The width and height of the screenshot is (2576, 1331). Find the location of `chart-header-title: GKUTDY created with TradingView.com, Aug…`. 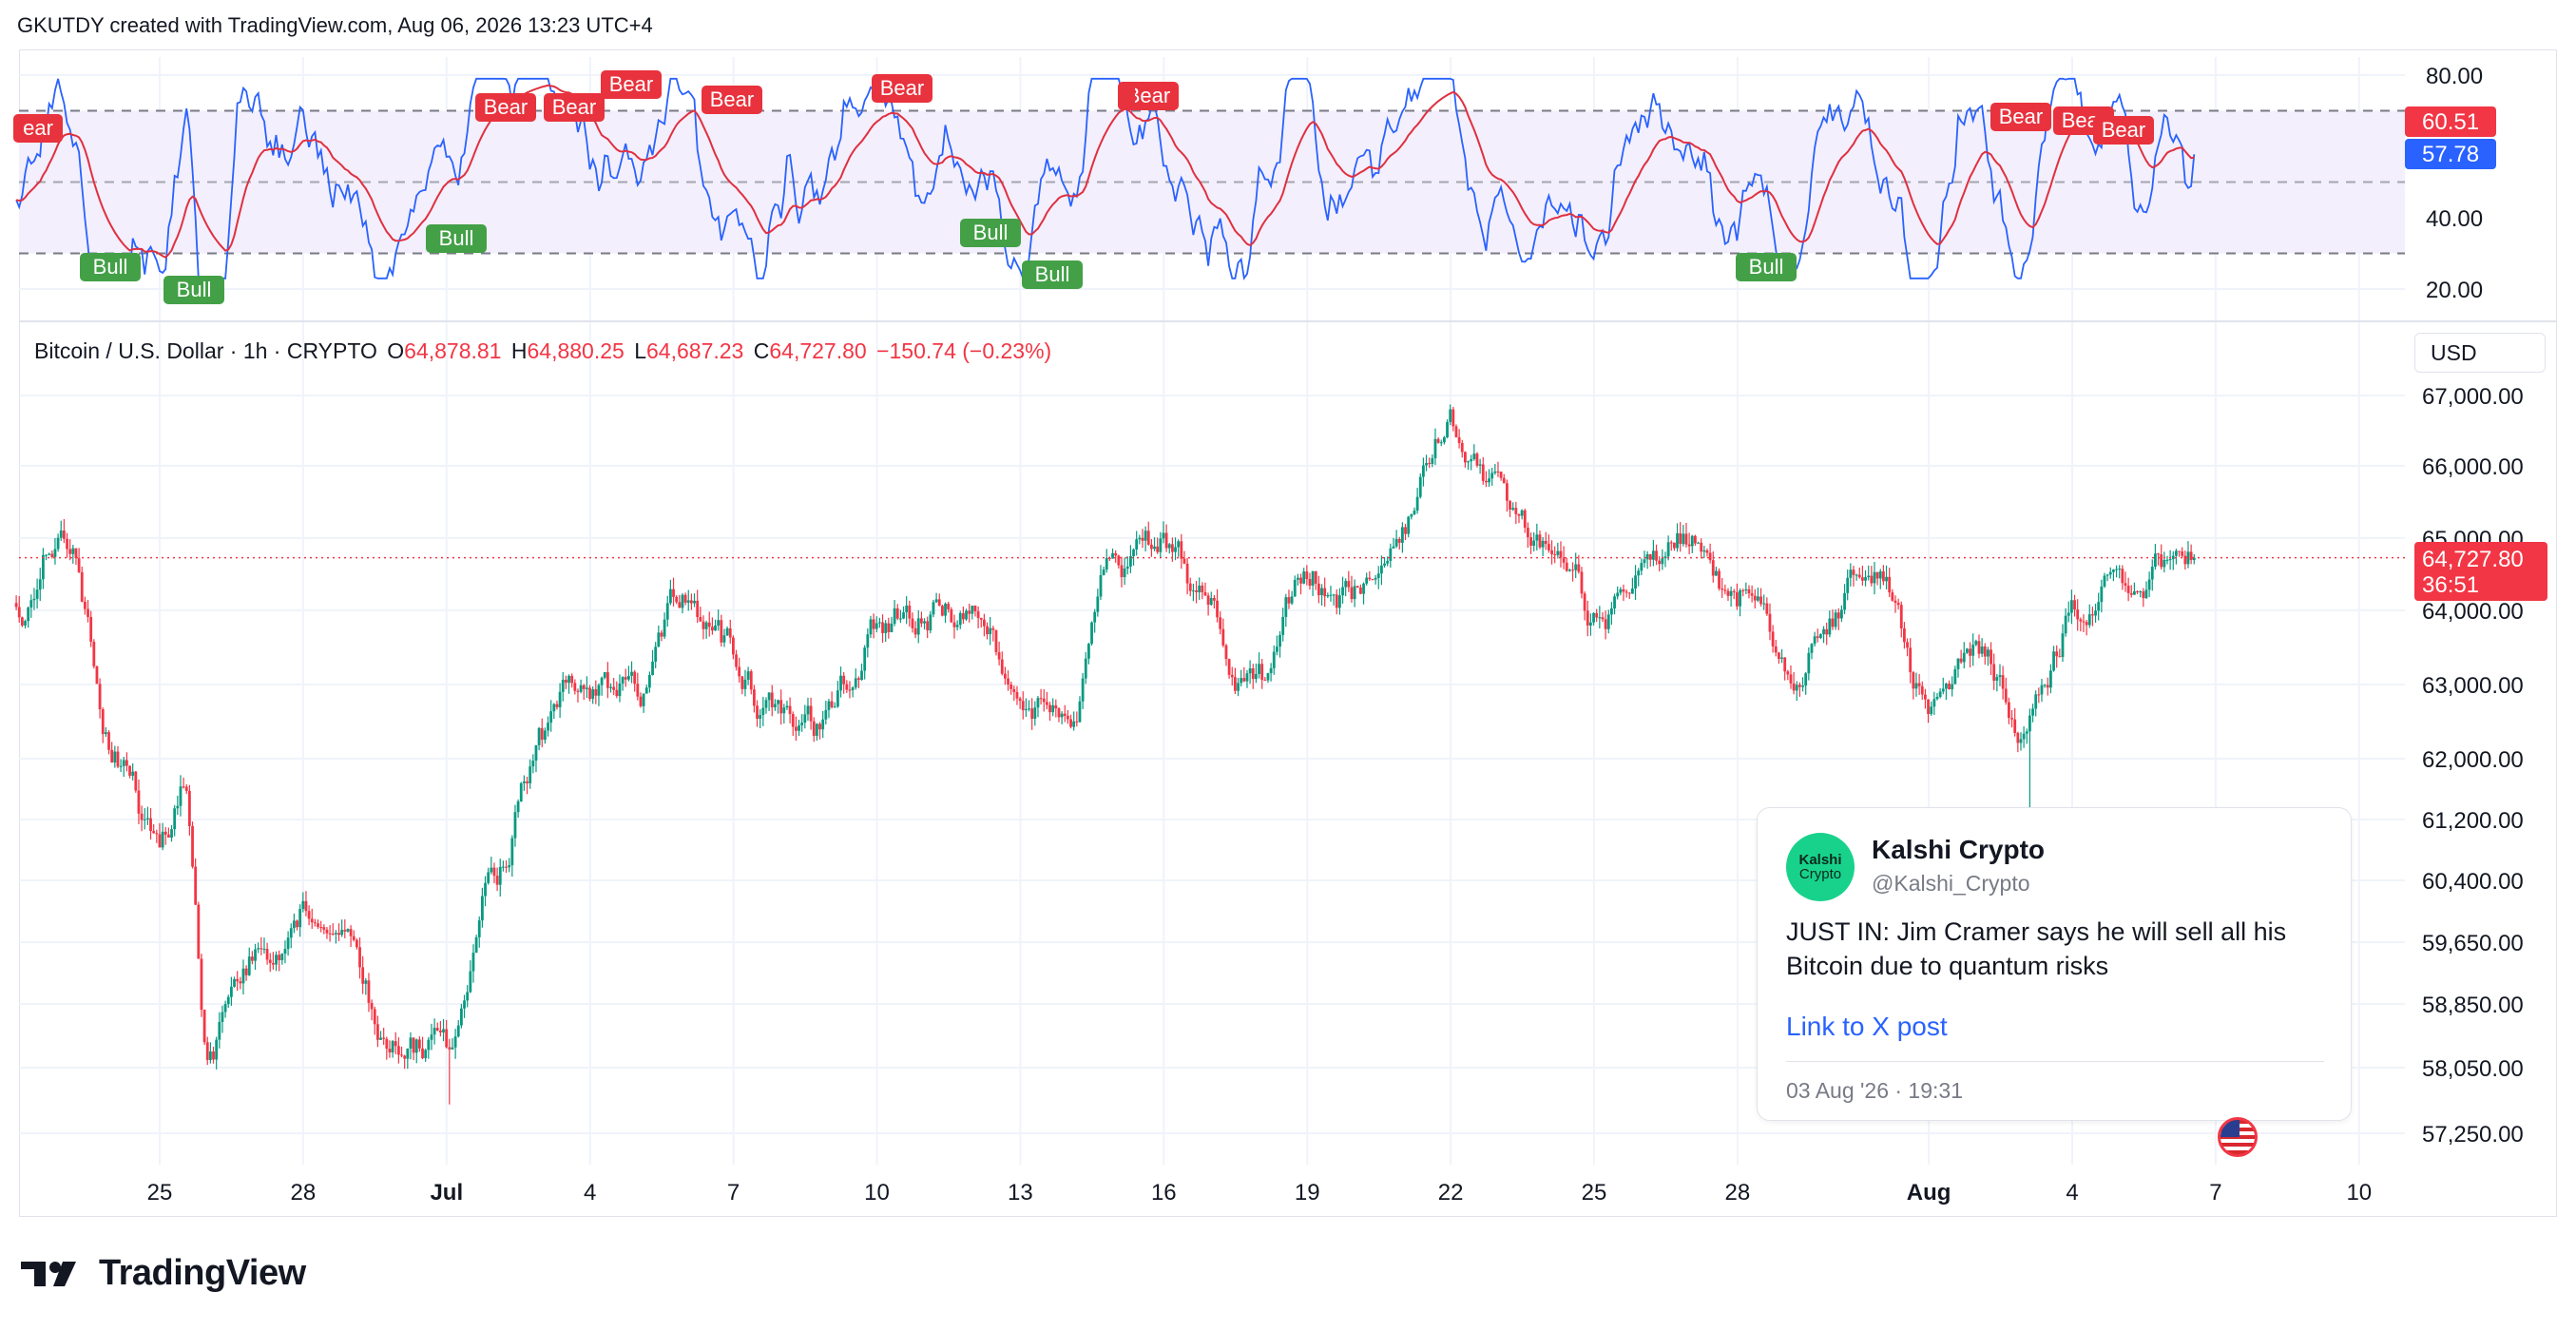

chart-header-title: GKUTDY created with TradingView.com, Aug… is located at coordinates (335, 25).